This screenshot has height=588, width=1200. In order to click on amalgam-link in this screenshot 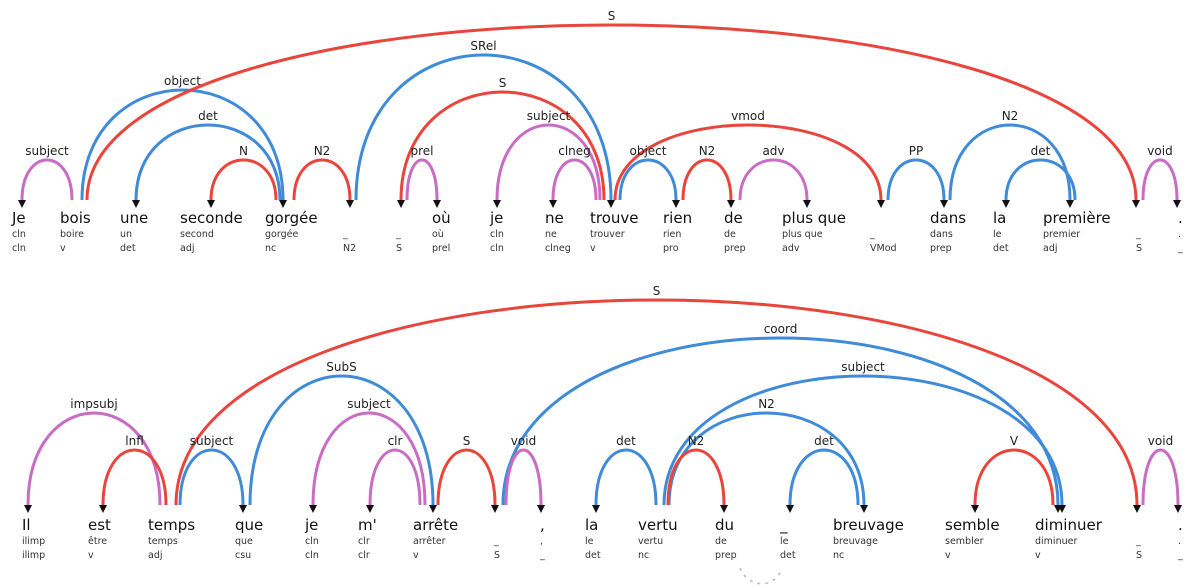, I will do `click(761, 576)`.